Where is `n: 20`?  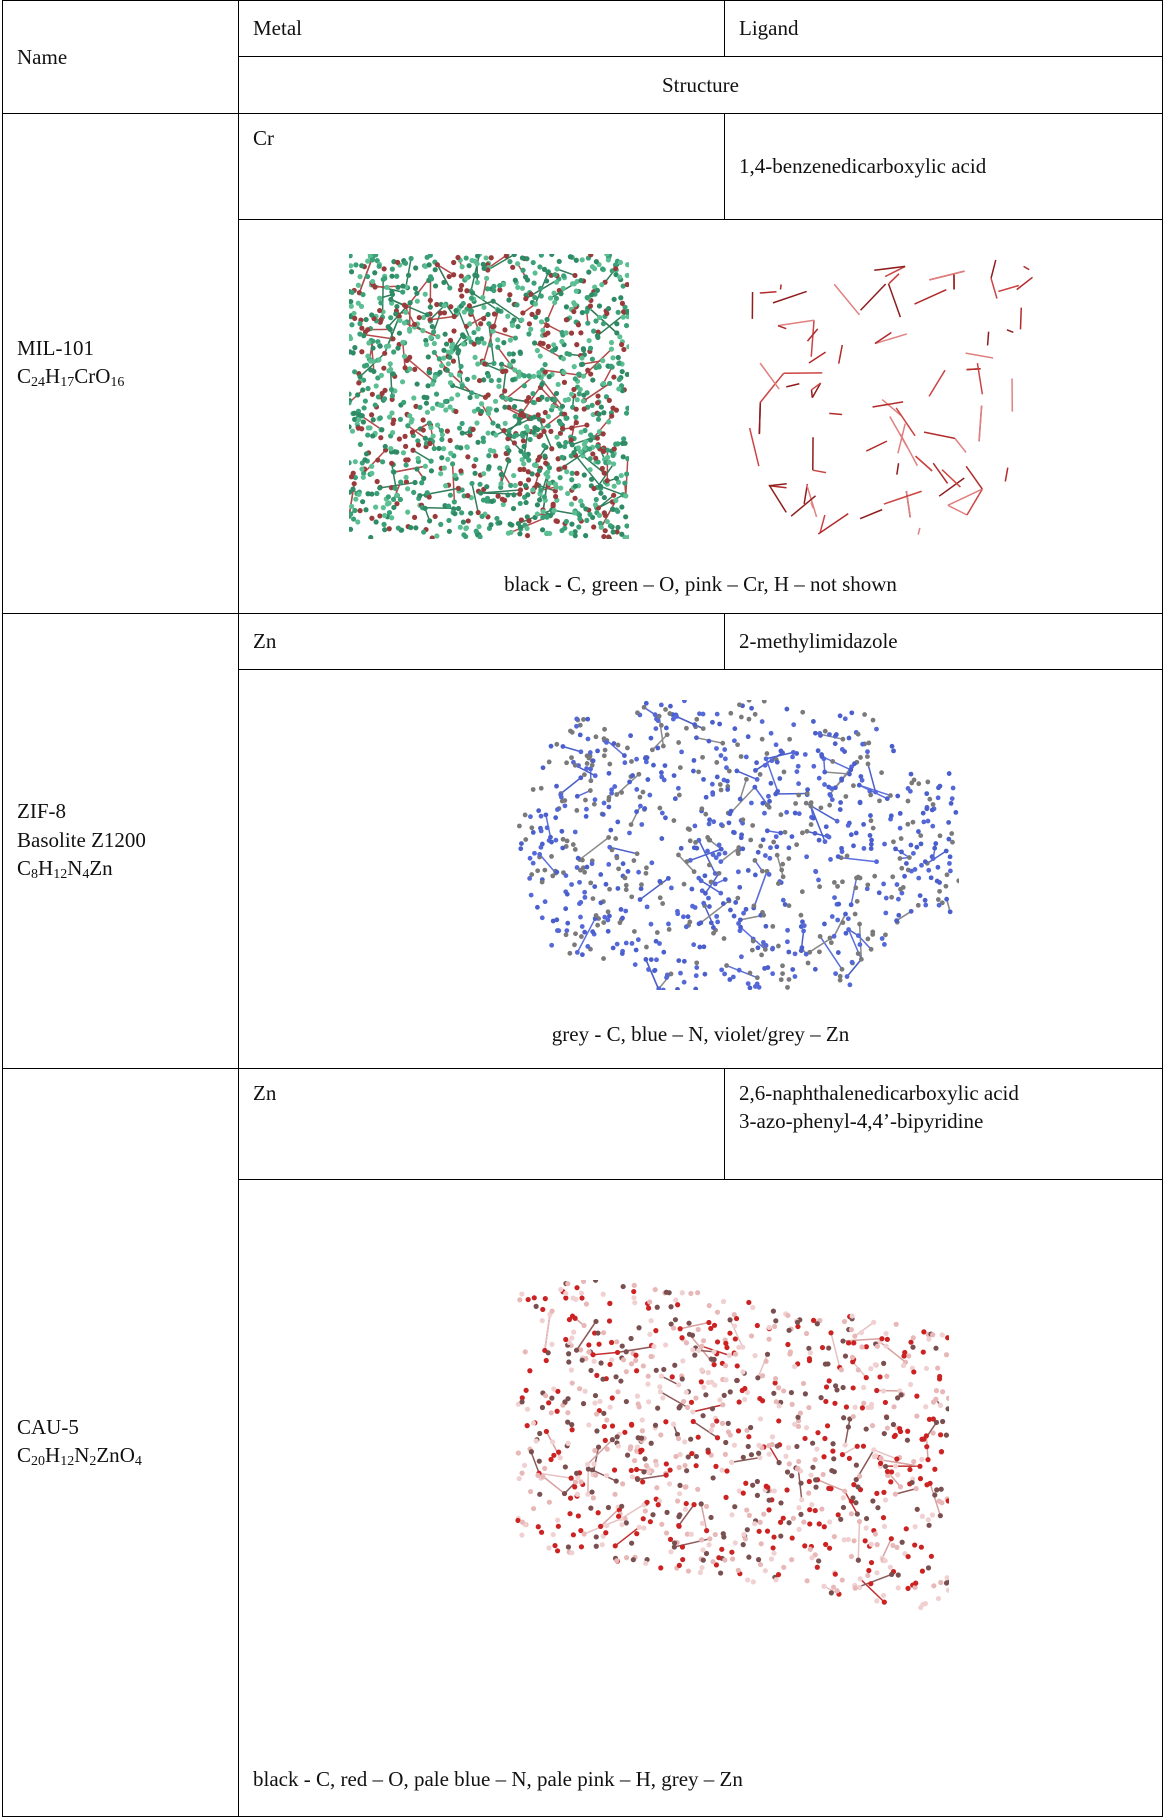
n: 20 is located at coordinates (38, 1461).